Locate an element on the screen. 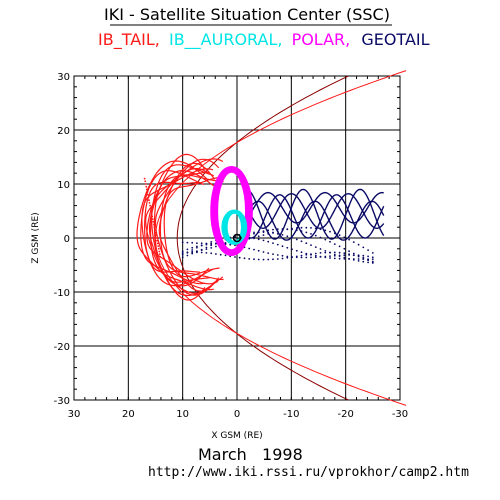 This screenshot has height=500, width=500. y-tick-label: 20 is located at coordinates (63, 131).